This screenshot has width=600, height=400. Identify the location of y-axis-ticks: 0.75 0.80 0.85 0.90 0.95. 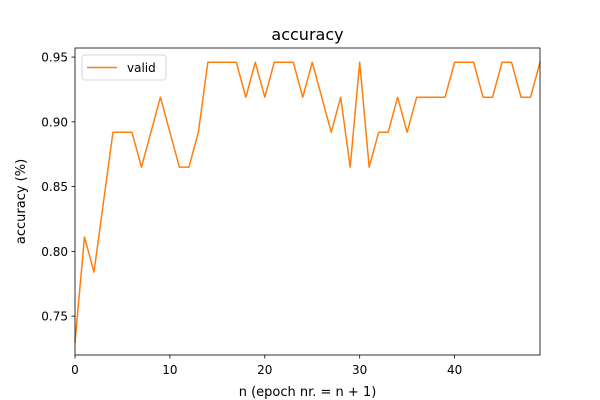
(58, 187).